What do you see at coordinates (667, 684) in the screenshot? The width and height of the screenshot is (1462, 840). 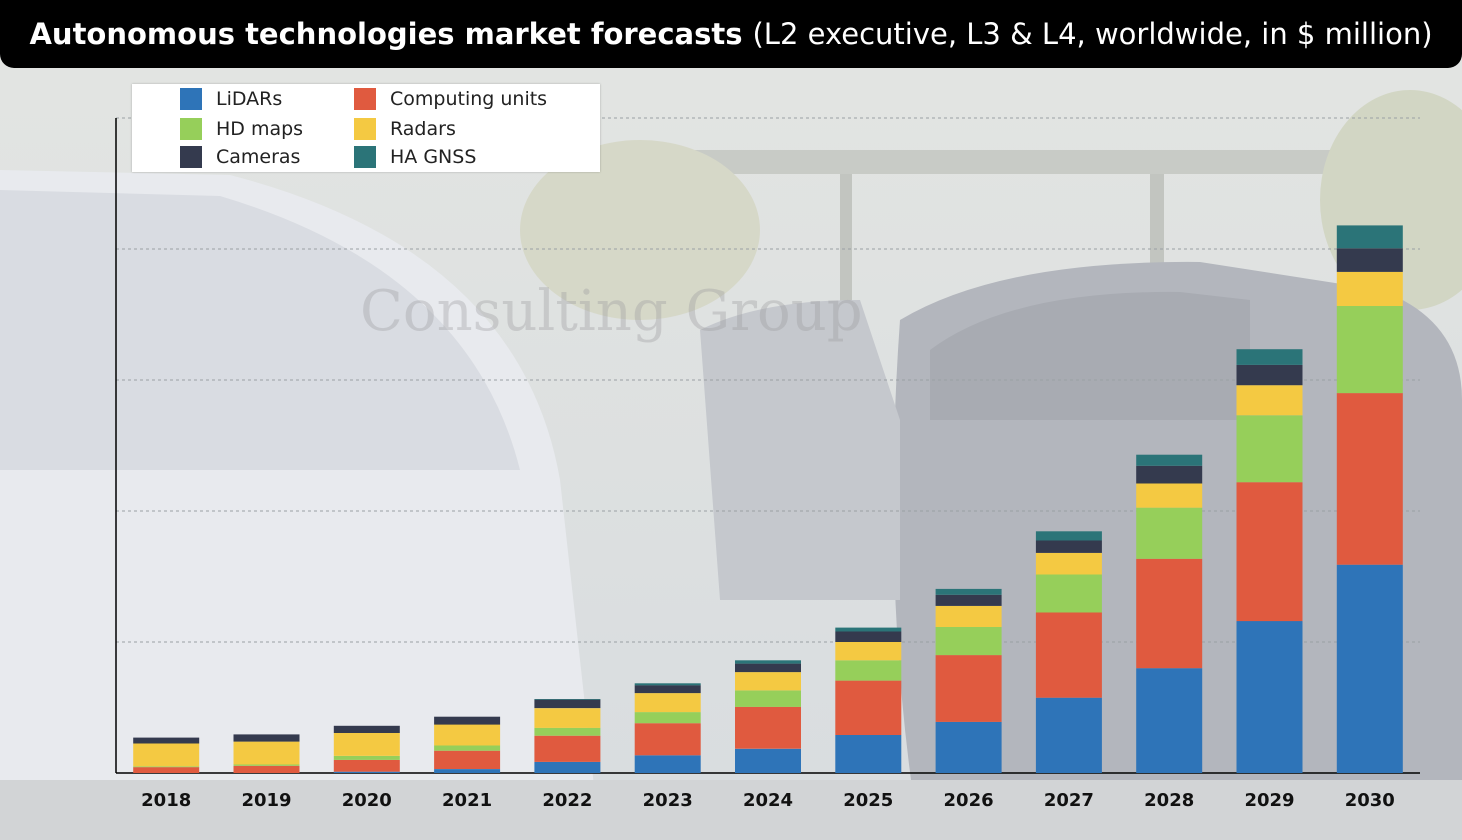 I see `bar-segment-ha-gnss-2023` at bounding box center [667, 684].